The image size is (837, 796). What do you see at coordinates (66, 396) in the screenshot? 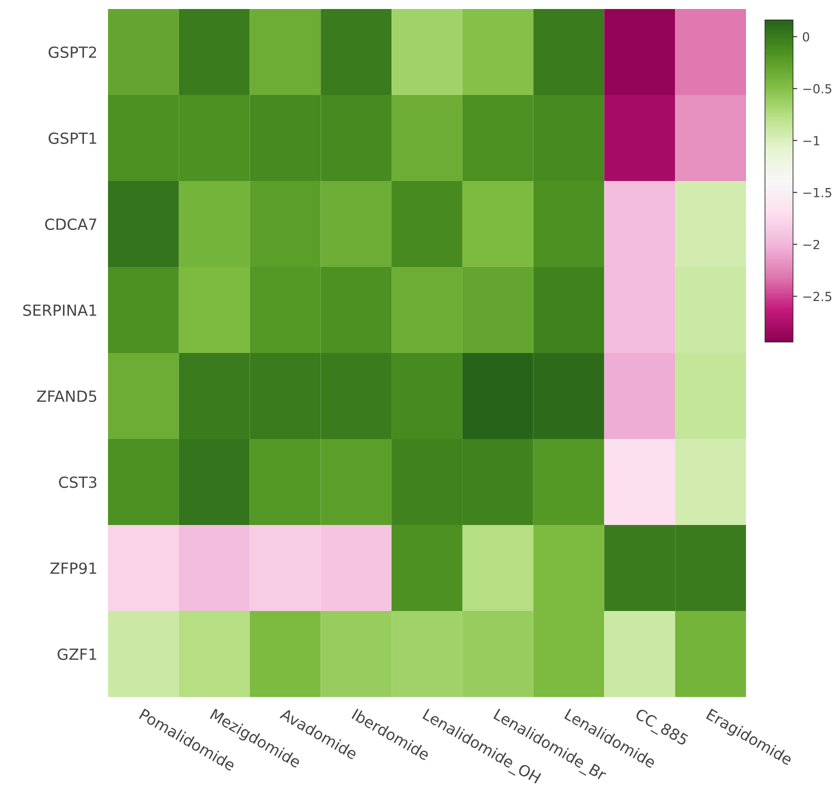
I see `y-tick-label: ZFAND5` at bounding box center [66, 396].